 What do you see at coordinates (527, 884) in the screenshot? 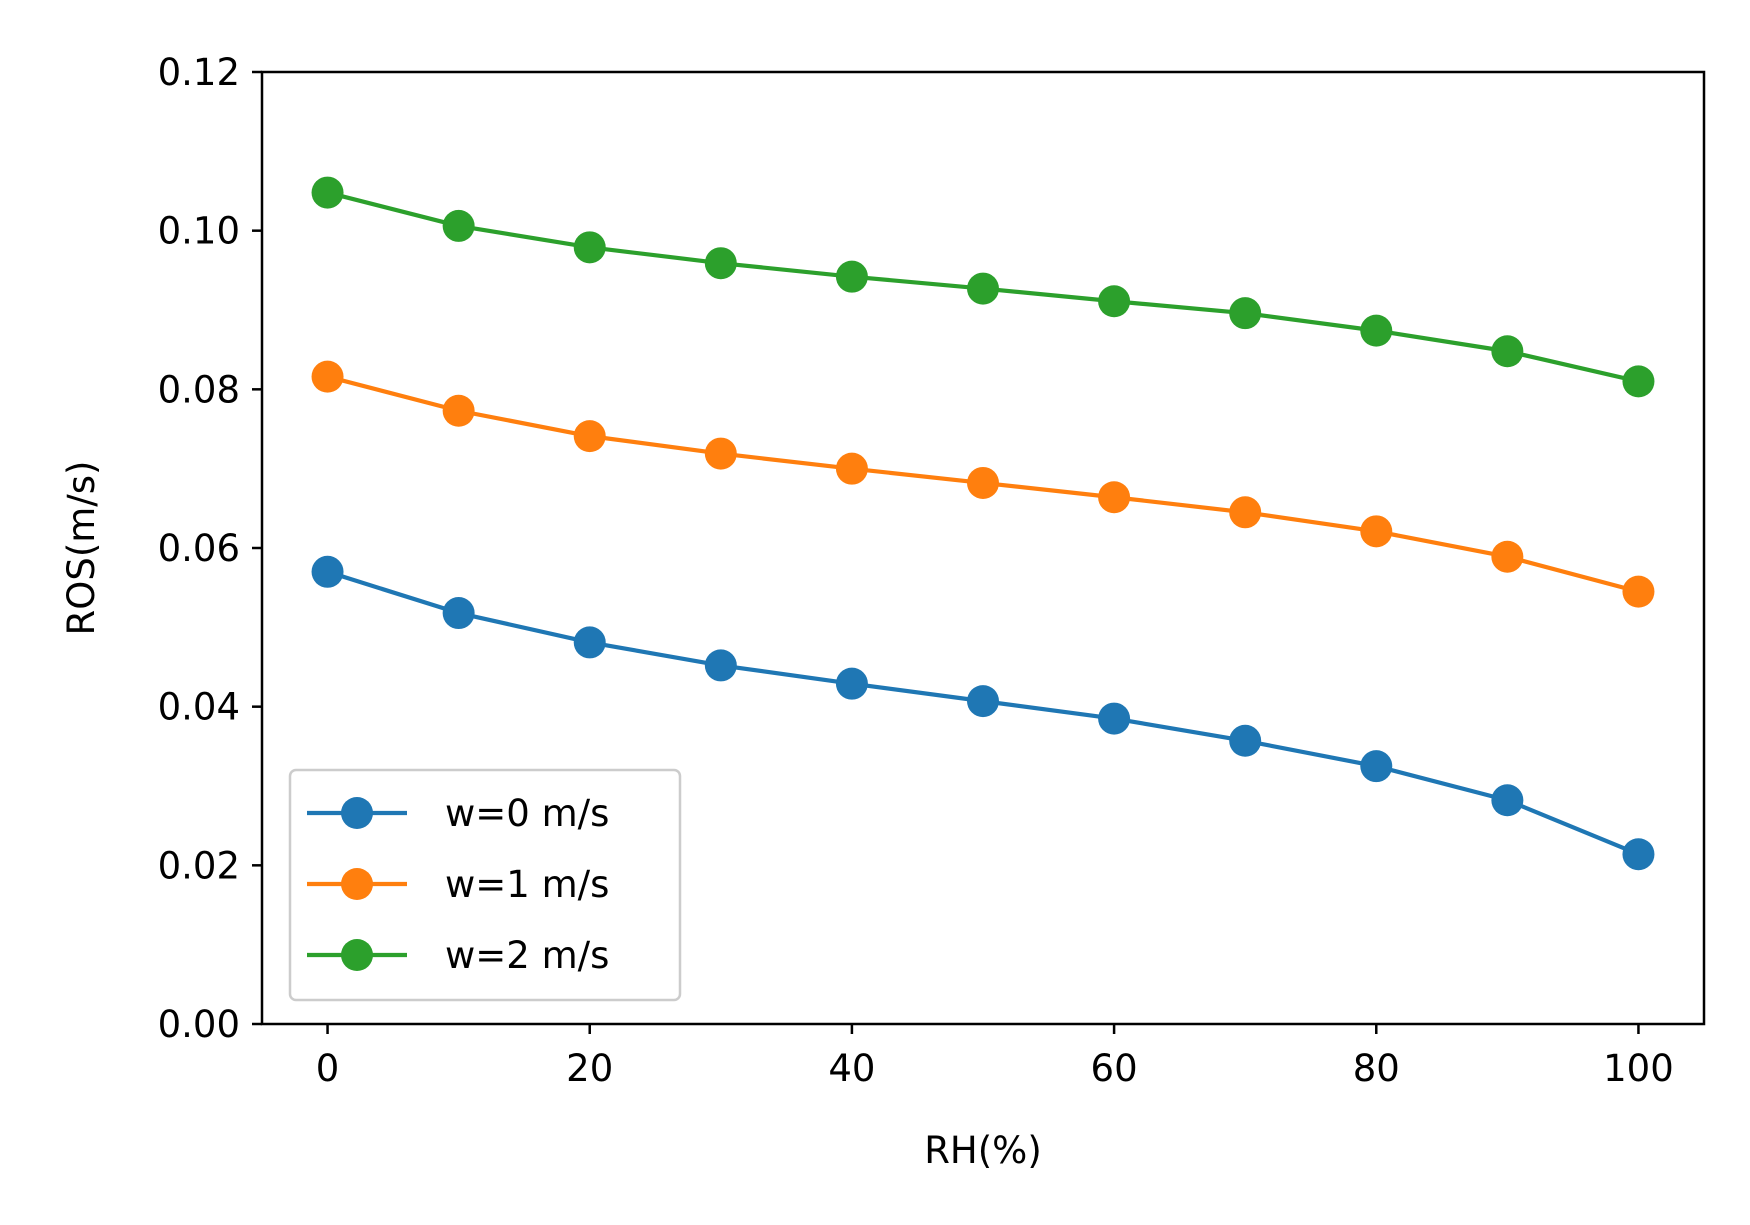
I see `legend-label: w=1 m/s` at bounding box center [527, 884].